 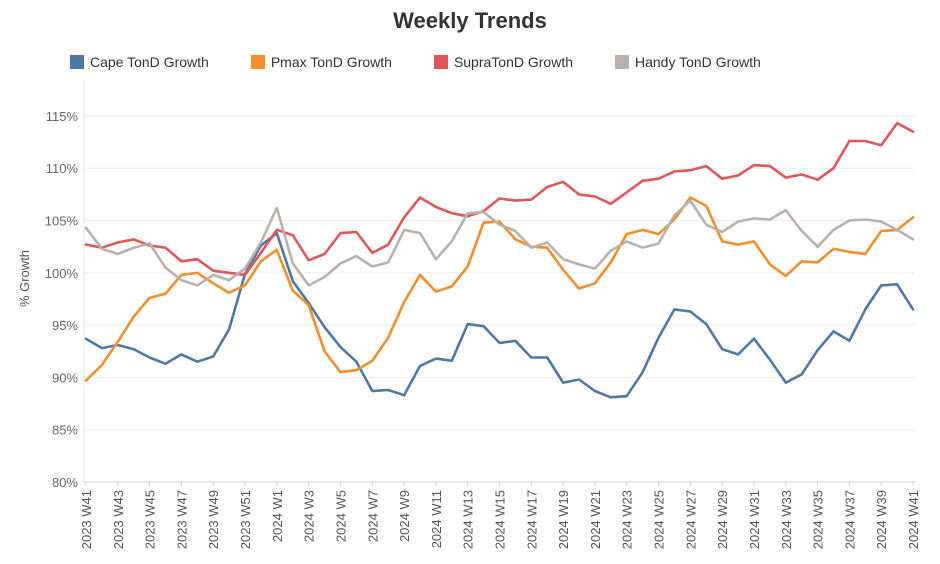 What do you see at coordinates (659, 519) in the screenshot?
I see `x-tick-label: 2024 W25` at bounding box center [659, 519].